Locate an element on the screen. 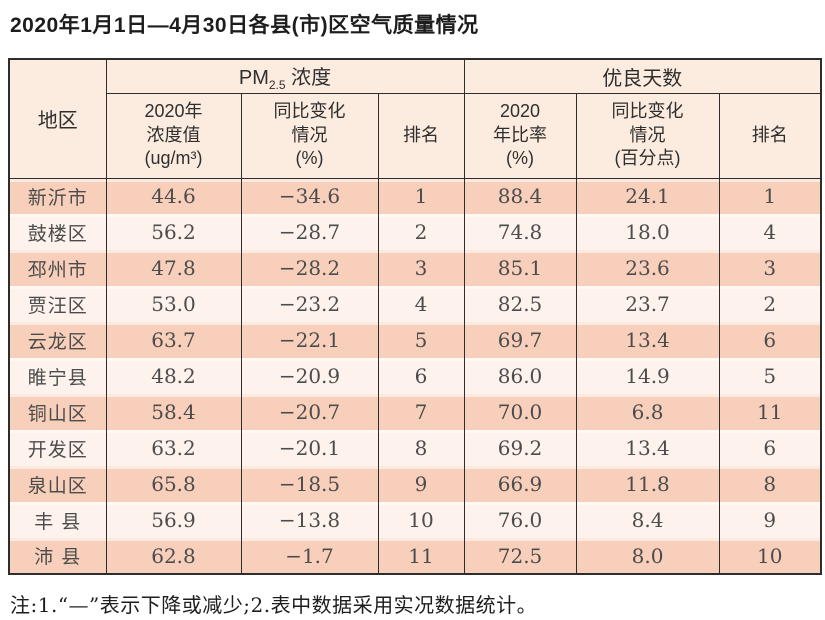  table-row: 泉山区 65.8 −18.5 9 66.9 11.8 8 is located at coordinates (415, 484).